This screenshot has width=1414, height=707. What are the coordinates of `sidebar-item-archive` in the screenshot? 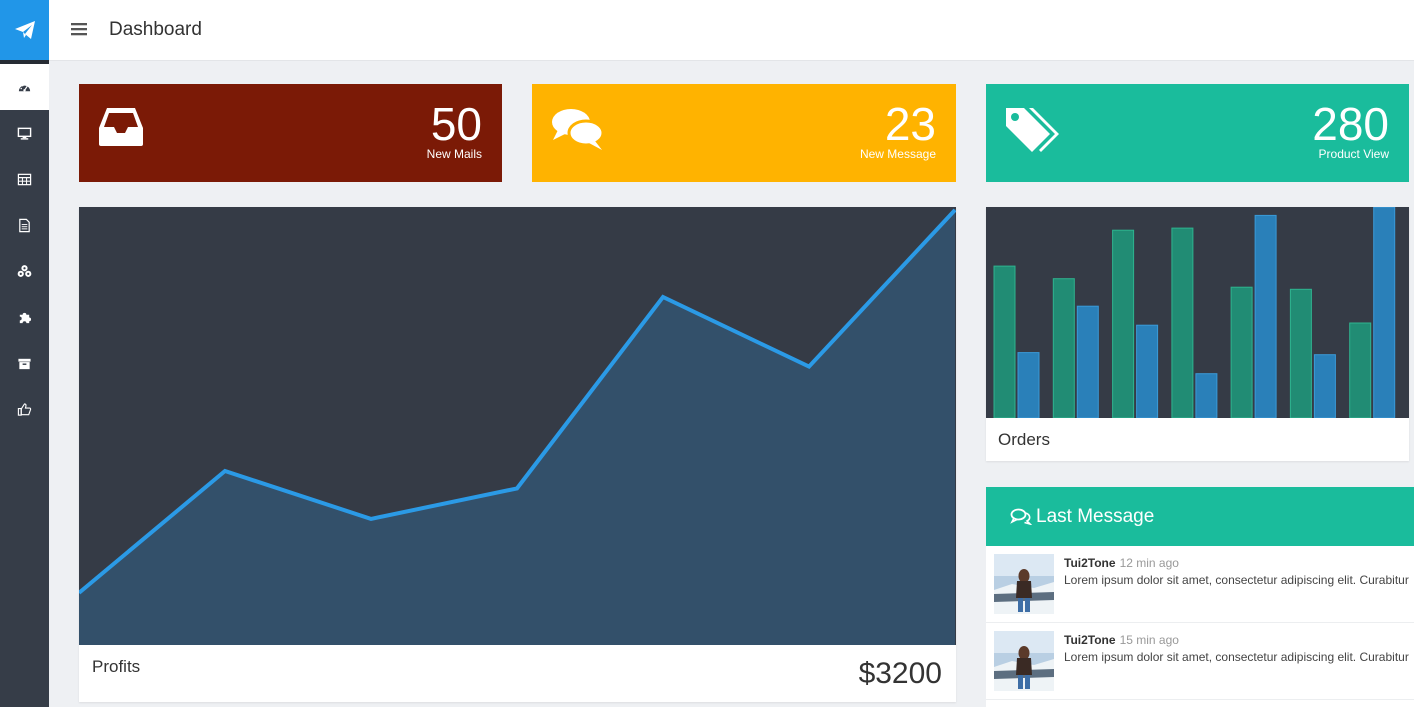 It's located at (24, 363).